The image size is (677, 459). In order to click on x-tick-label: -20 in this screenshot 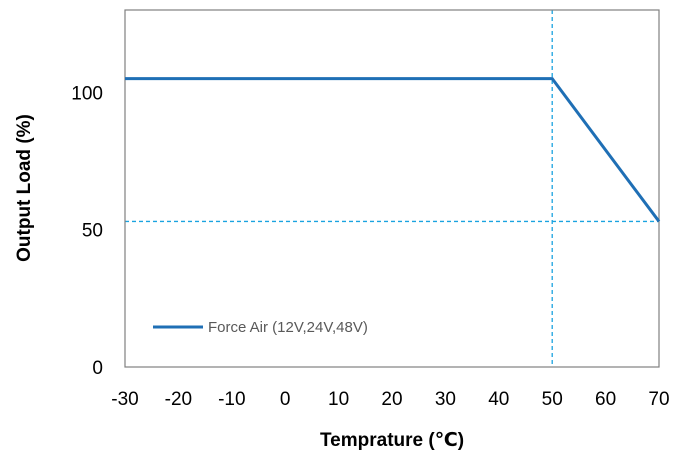, I will do `click(178, 399)`.